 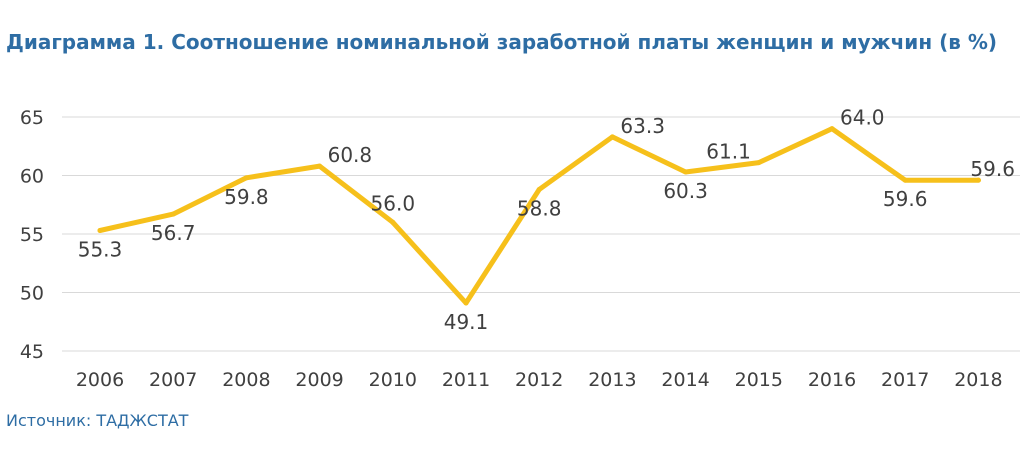 I want to click on x-tick-label: 2017, so click(x=905, y=380).